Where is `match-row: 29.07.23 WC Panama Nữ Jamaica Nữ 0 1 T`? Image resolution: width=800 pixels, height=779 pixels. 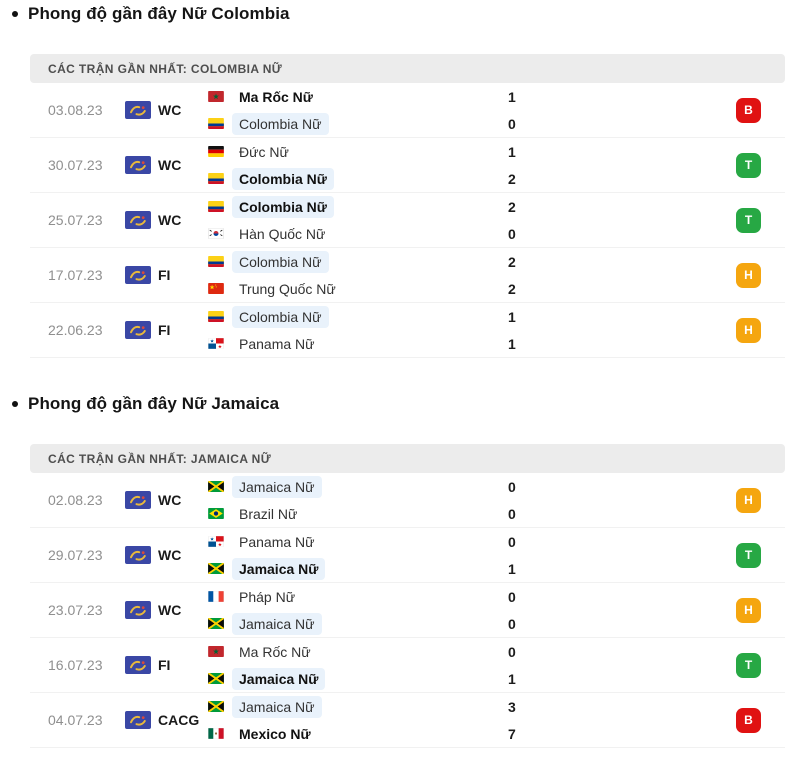 match-row: 29.07.23 WC Panama Nữ Jamaica Nữ 0 1 T is located at coordinates (407, 555).